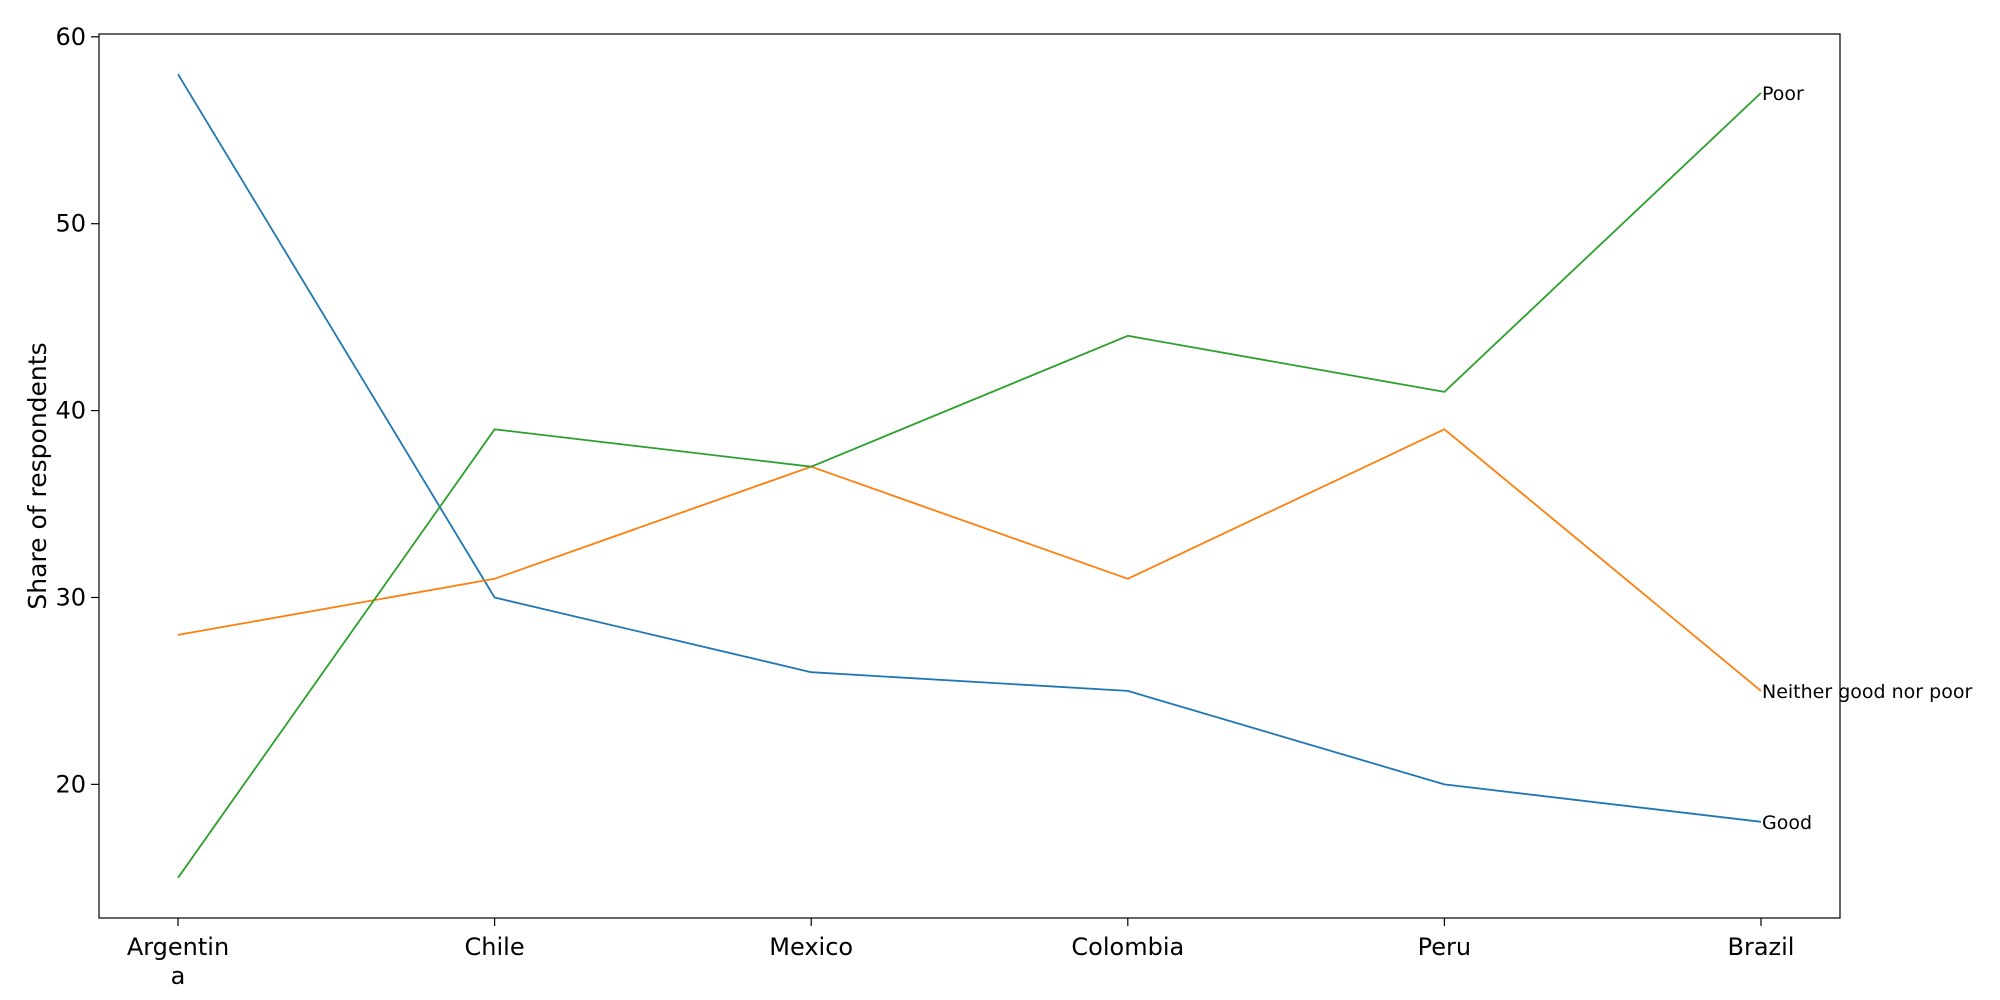  What do you see at coordinates (37, 475) in the screenshot?
I see `y-axis-label: Share of respondents` at bounding box center [37, 475].